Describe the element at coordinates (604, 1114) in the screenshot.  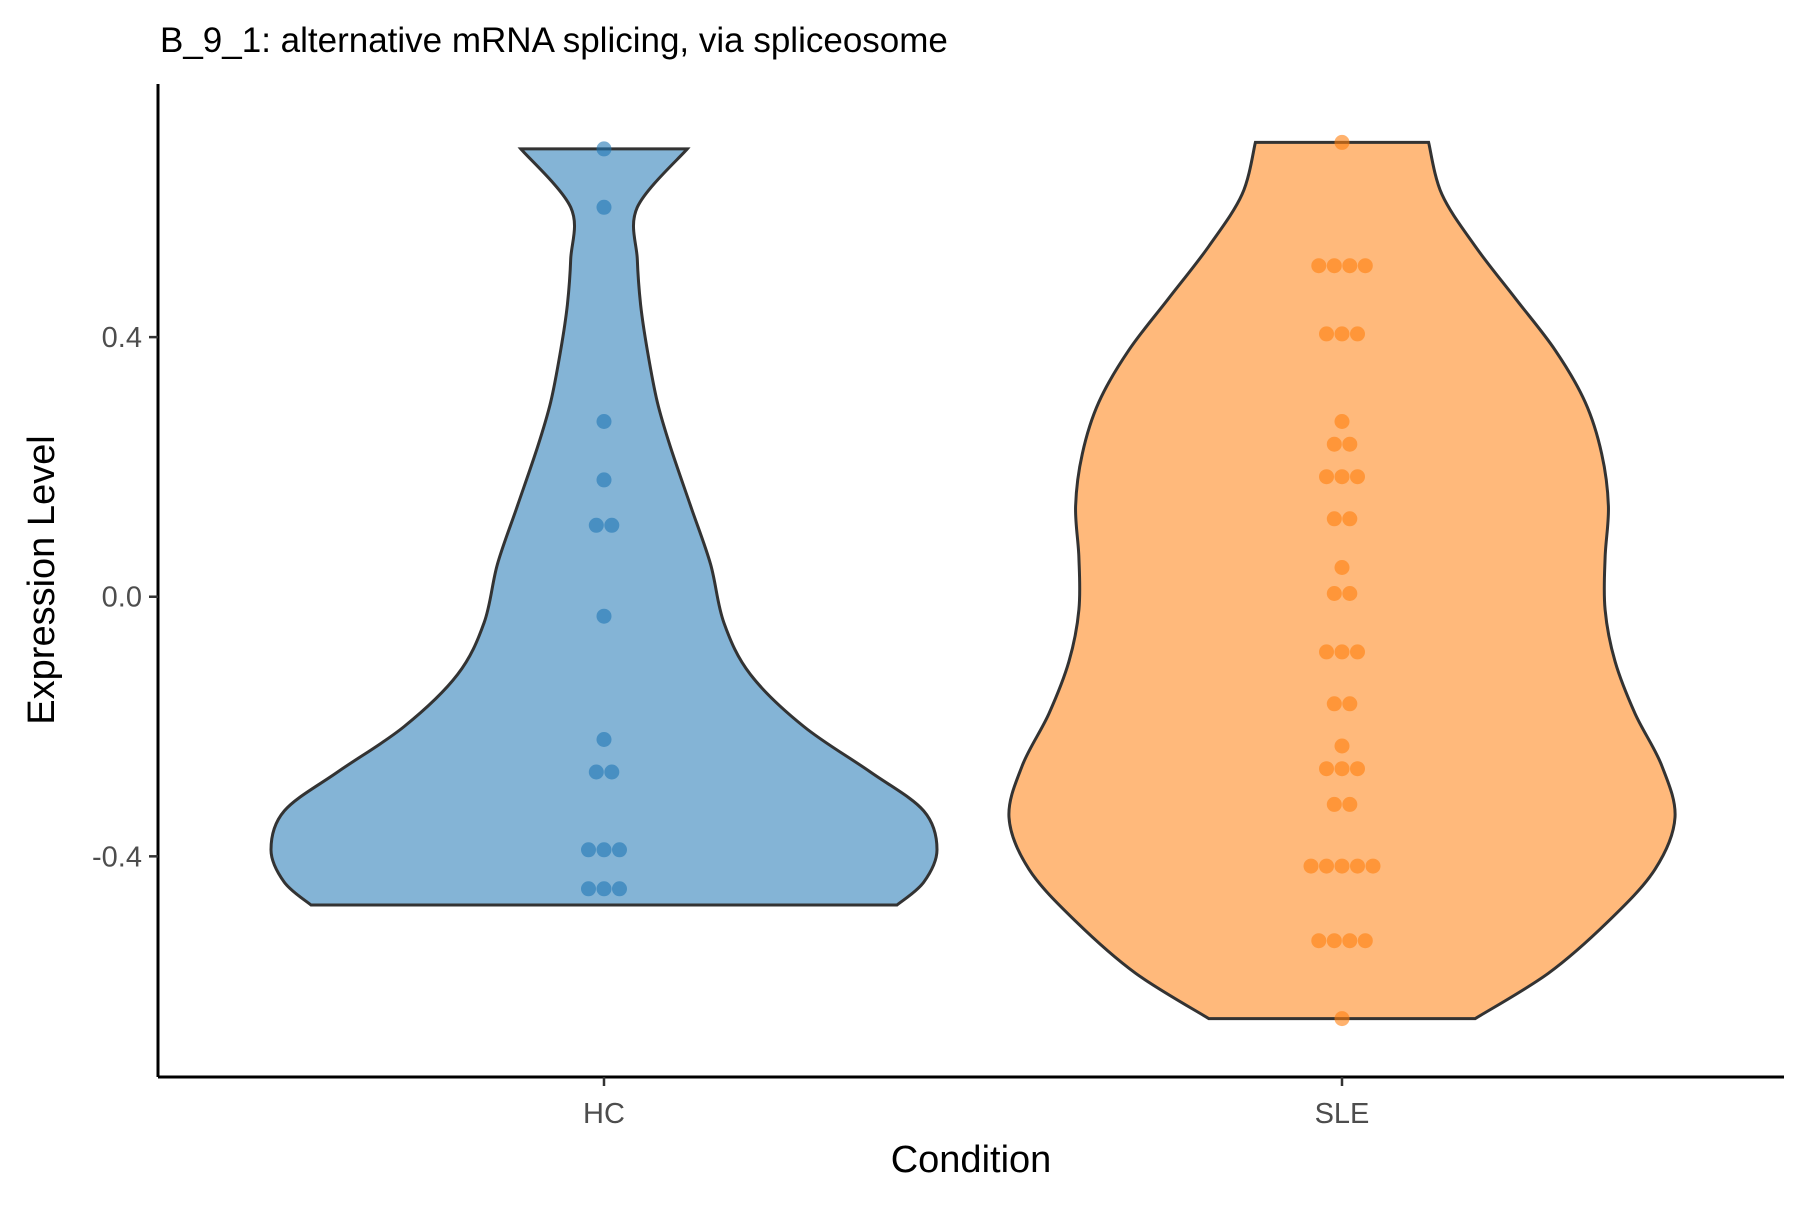
I see `x-tick-label-hc: HC` at that location.